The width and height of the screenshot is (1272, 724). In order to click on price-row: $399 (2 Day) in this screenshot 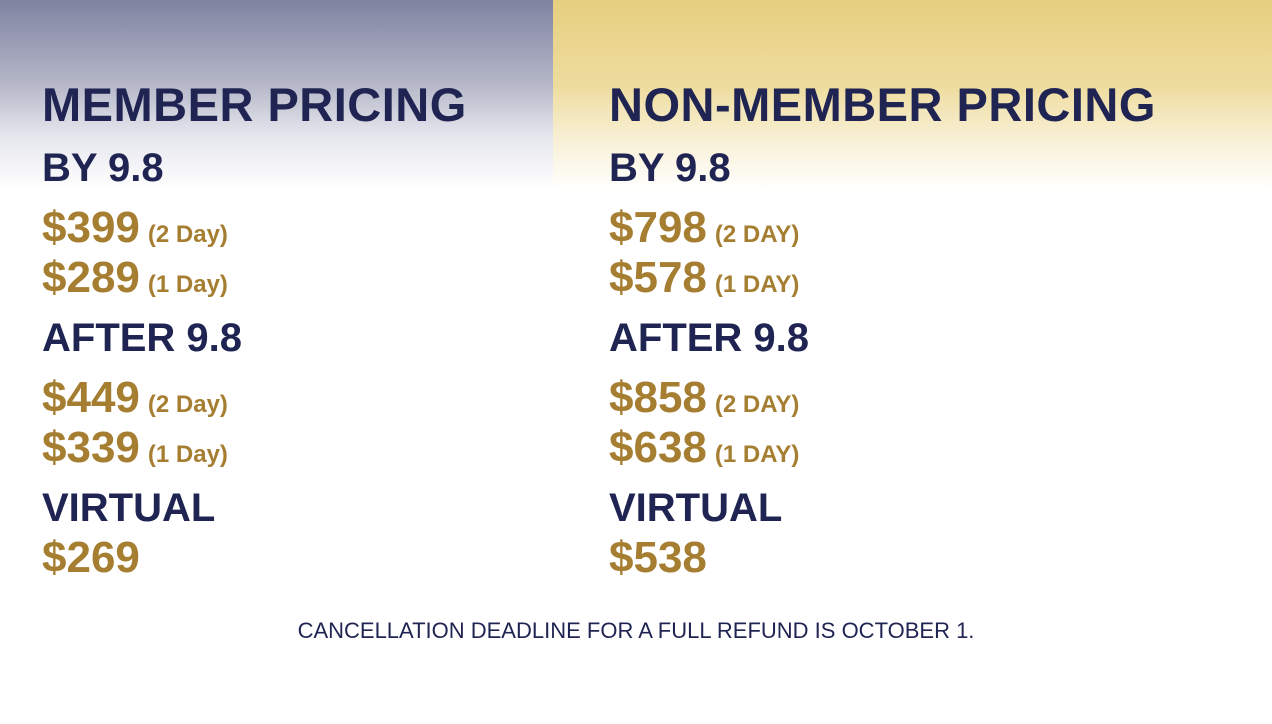, I will do `click(135, 228)`.